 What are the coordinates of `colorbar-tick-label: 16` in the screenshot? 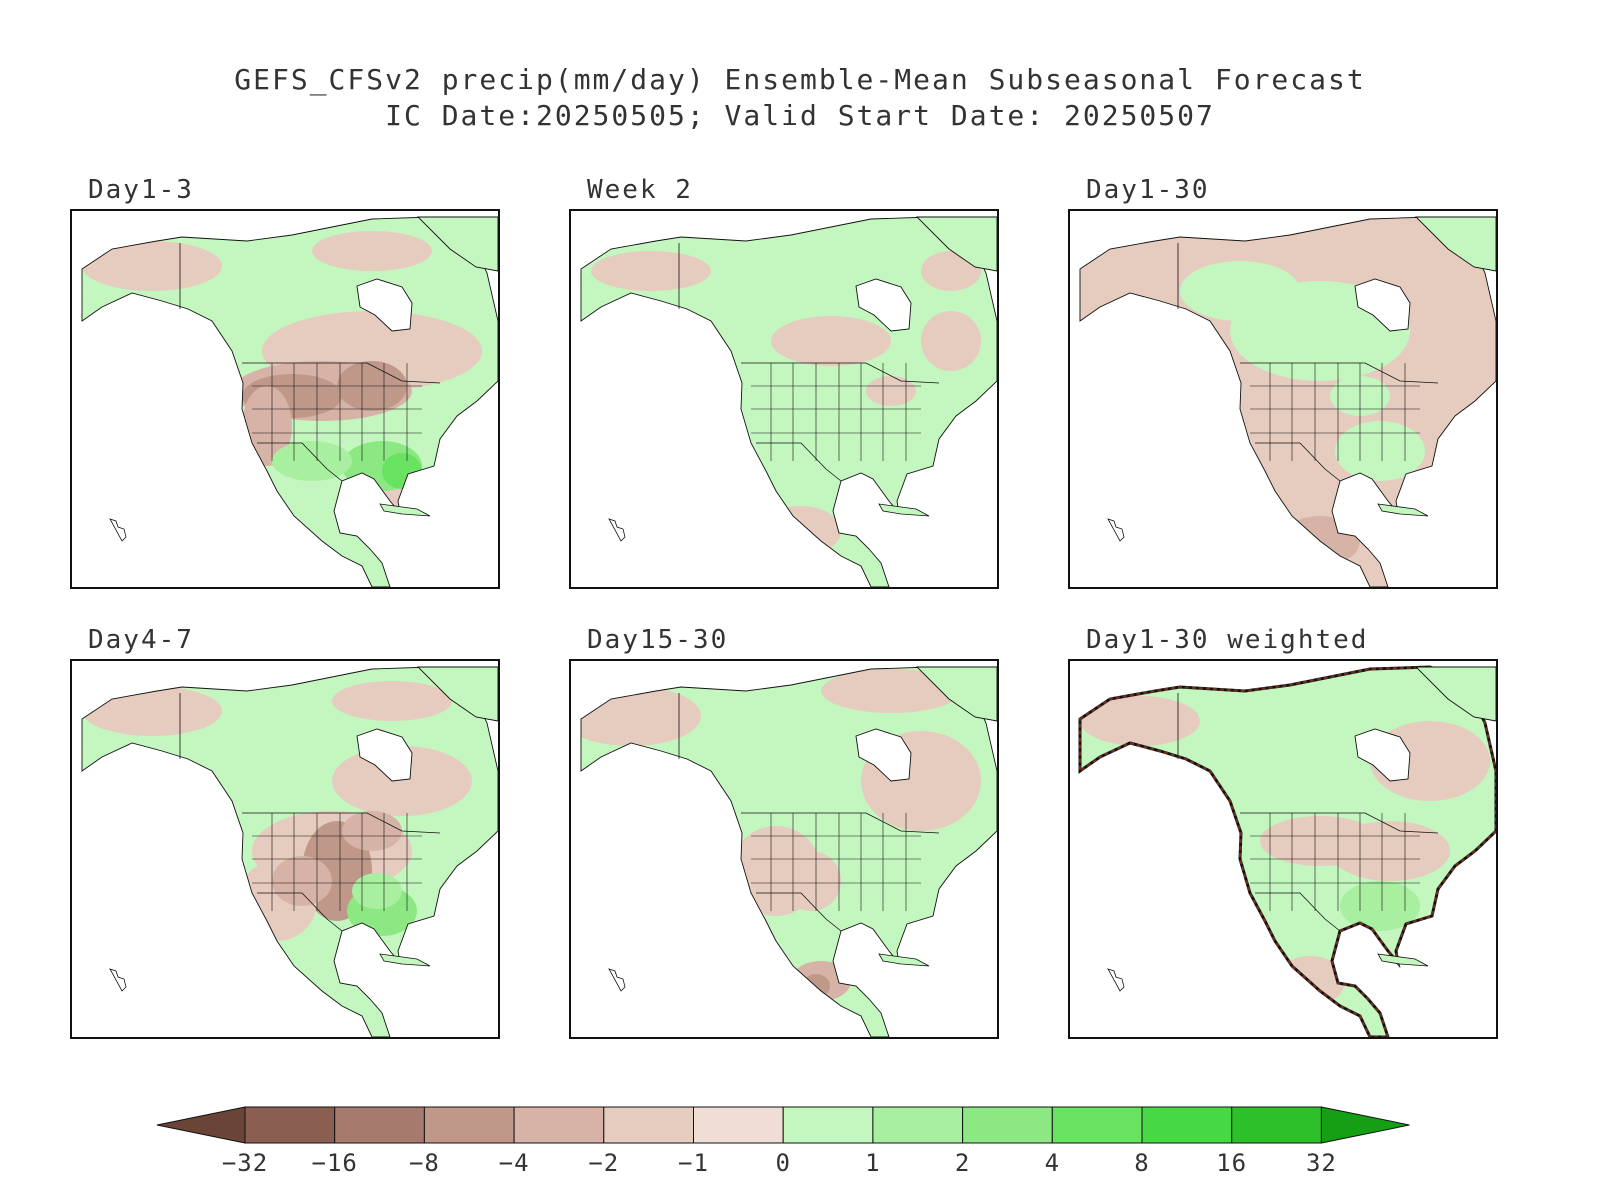 It's located at (1232, 1163).